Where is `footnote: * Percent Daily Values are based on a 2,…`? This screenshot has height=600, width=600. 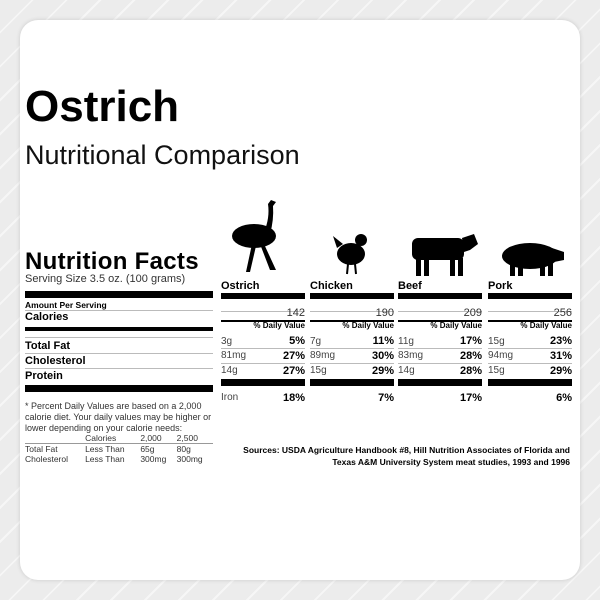
footnote: * Percent Daily Values are based on a 2,… is located at coordinates (118, 417).